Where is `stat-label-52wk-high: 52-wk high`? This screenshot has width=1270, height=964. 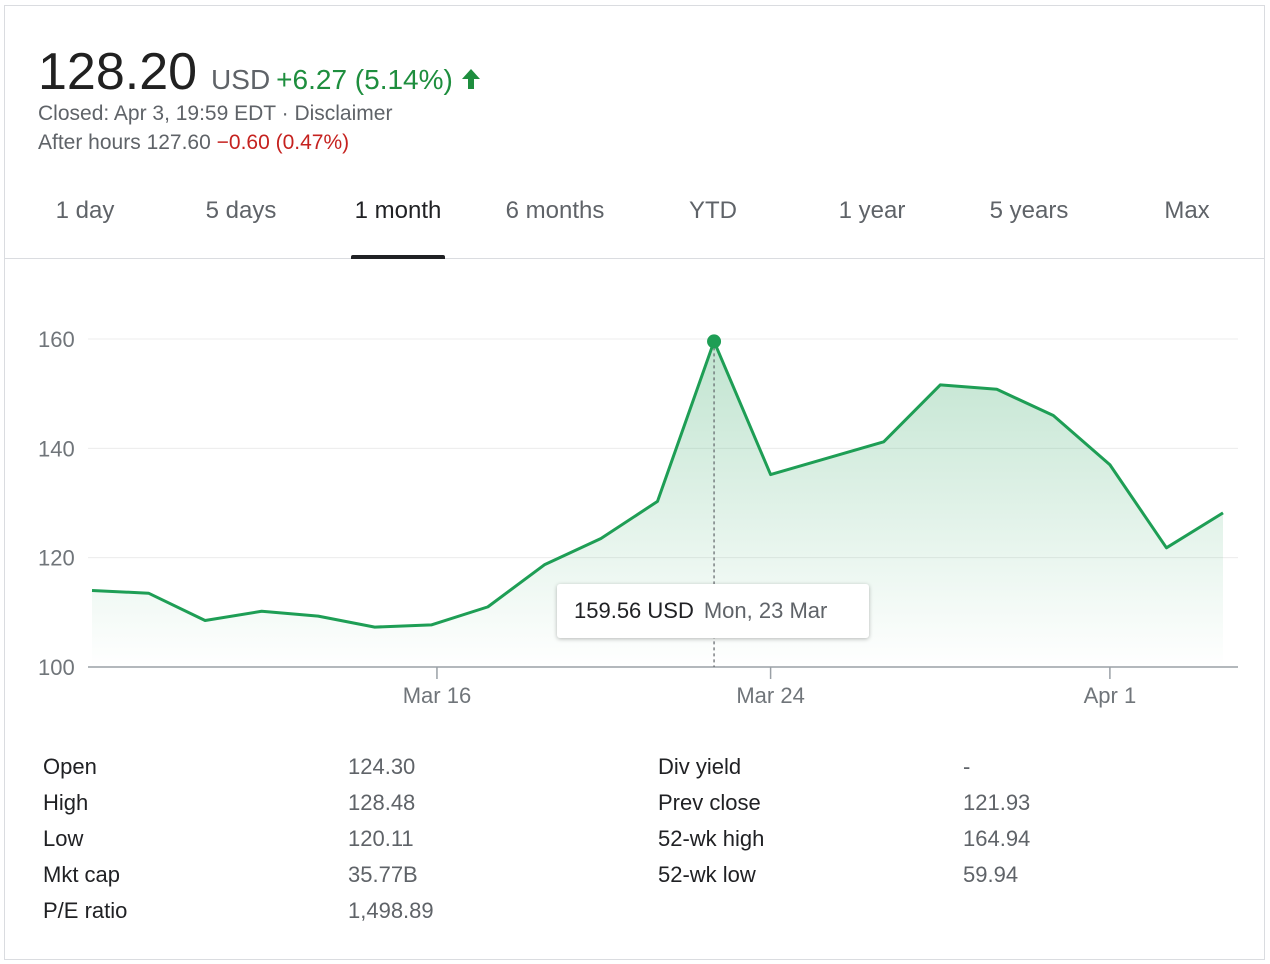
stat-label-52wk-high: 52-wk high is located at coordinates (711, 838).